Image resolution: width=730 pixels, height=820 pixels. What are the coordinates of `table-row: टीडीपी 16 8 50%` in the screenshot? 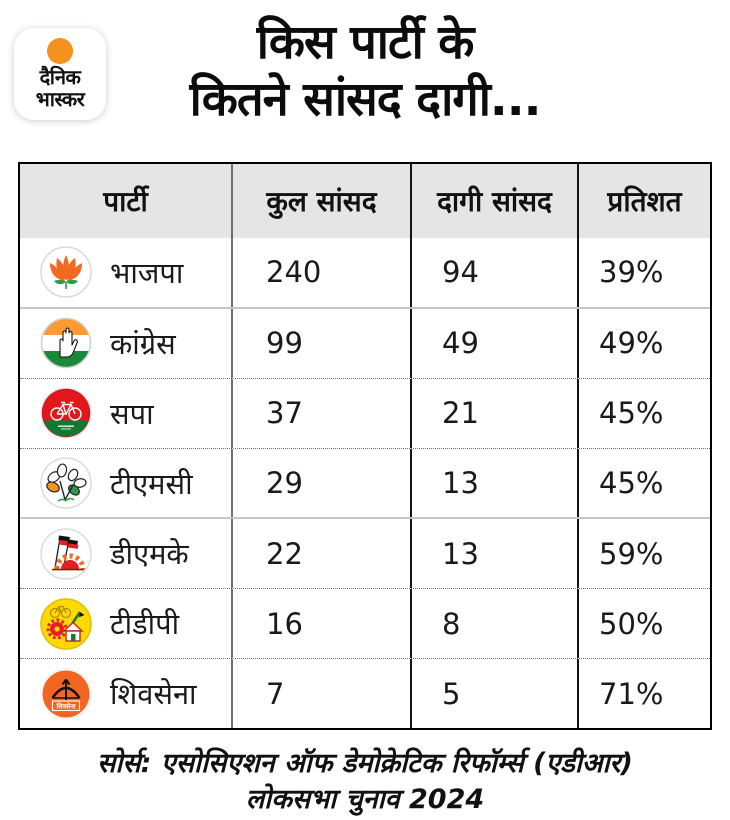 It's located at (365, 623).